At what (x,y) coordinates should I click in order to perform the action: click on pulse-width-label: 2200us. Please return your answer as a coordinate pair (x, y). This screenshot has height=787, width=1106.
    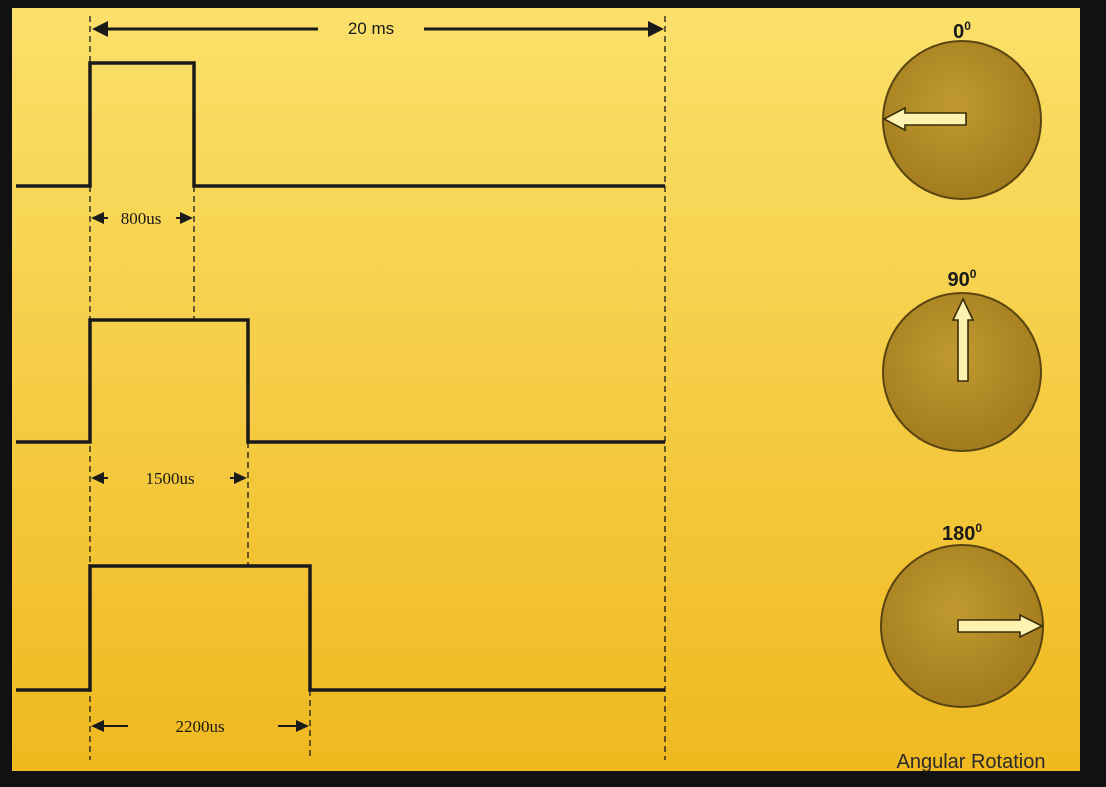
    Looking at the image, I should click on (199, 726).